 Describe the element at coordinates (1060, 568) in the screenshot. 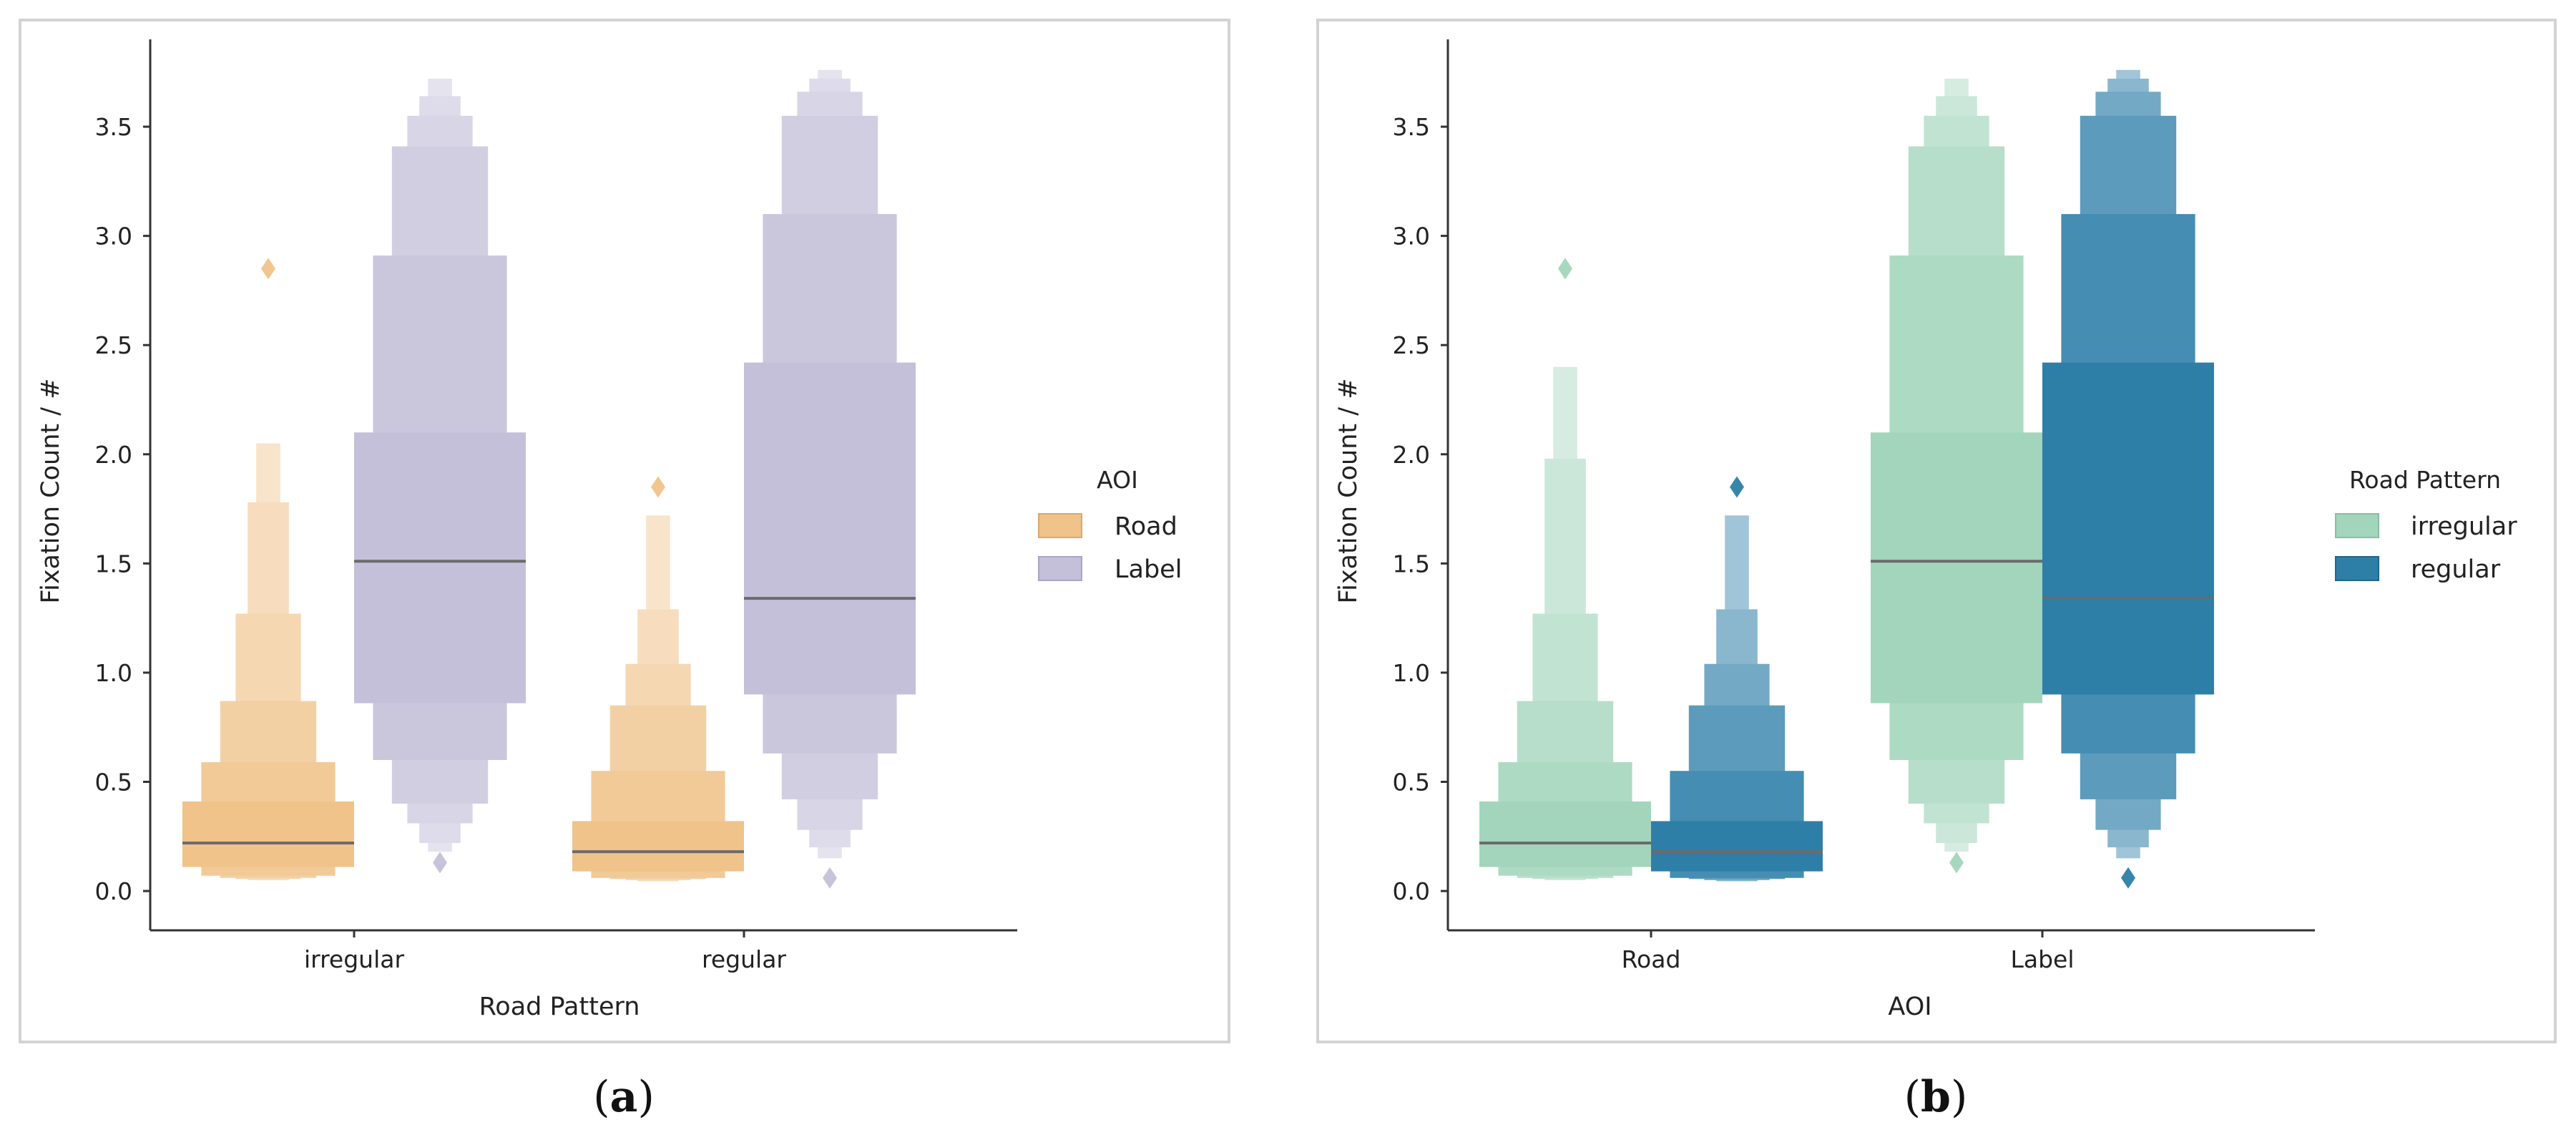

I see `panel-a-legend-swatch-label` at that location.